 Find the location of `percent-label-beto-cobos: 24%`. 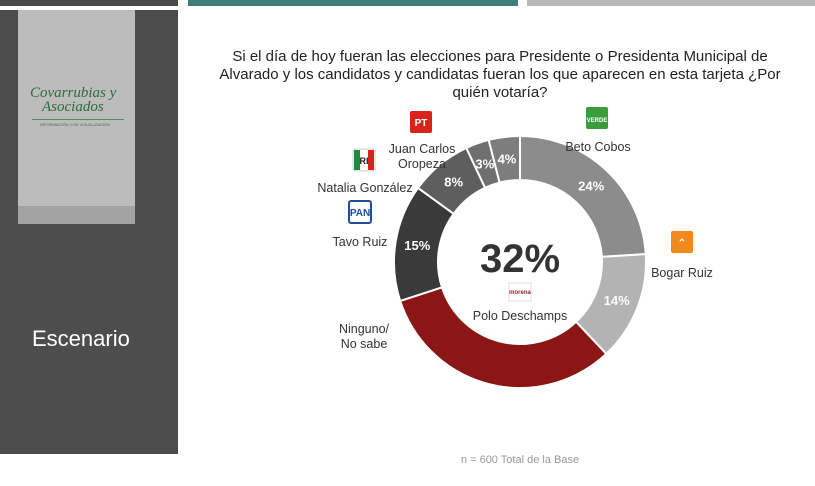

percent-label-beto-cobos: 24% is located at coordinates (591, 186).